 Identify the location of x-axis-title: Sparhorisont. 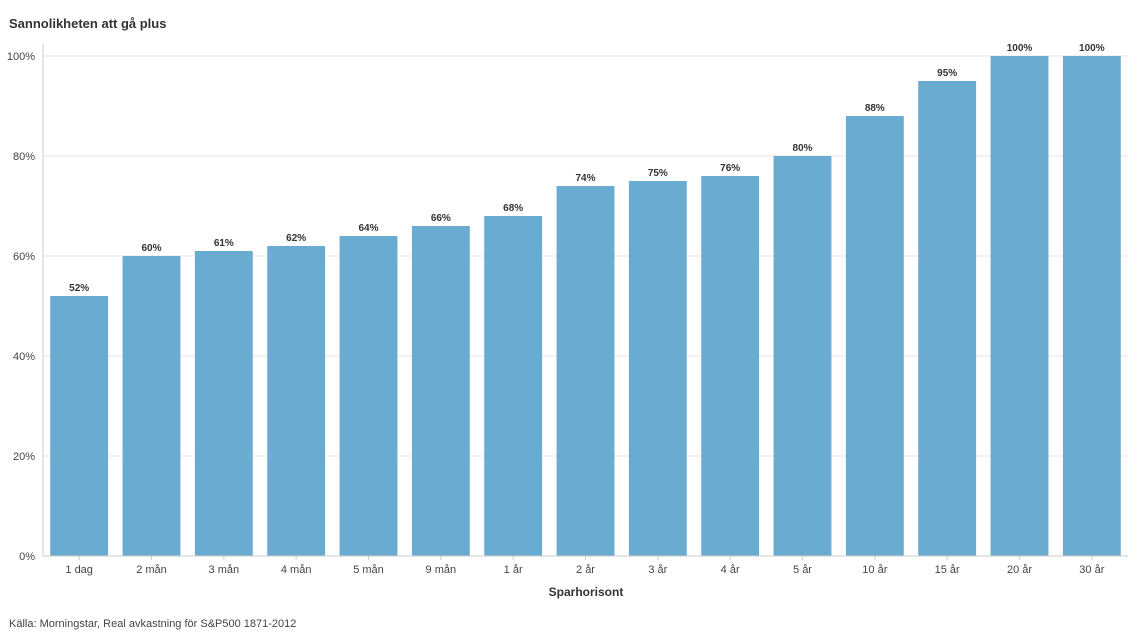
(586, 592).